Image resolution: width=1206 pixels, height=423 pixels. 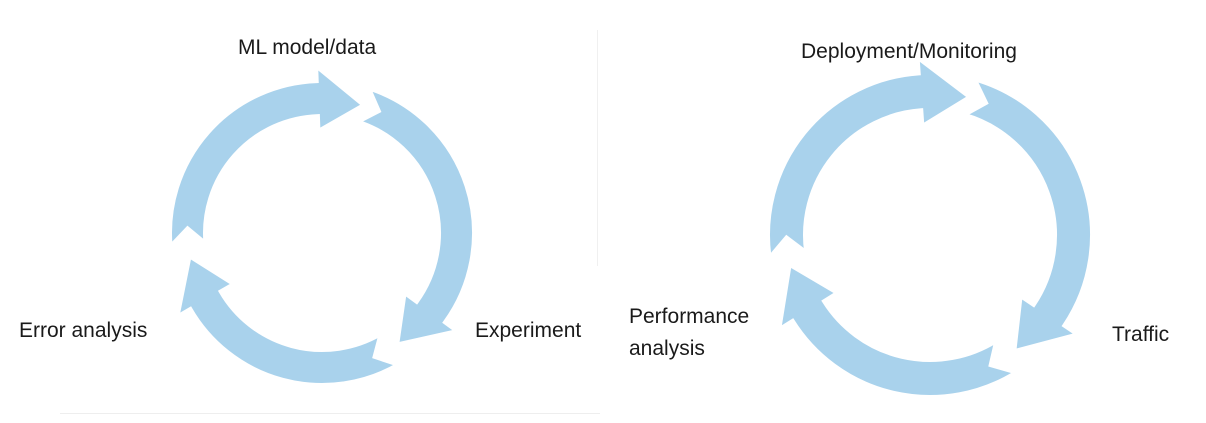 I want to click on cycle1-label-left: Error analysis, so click(x=83, y=330).